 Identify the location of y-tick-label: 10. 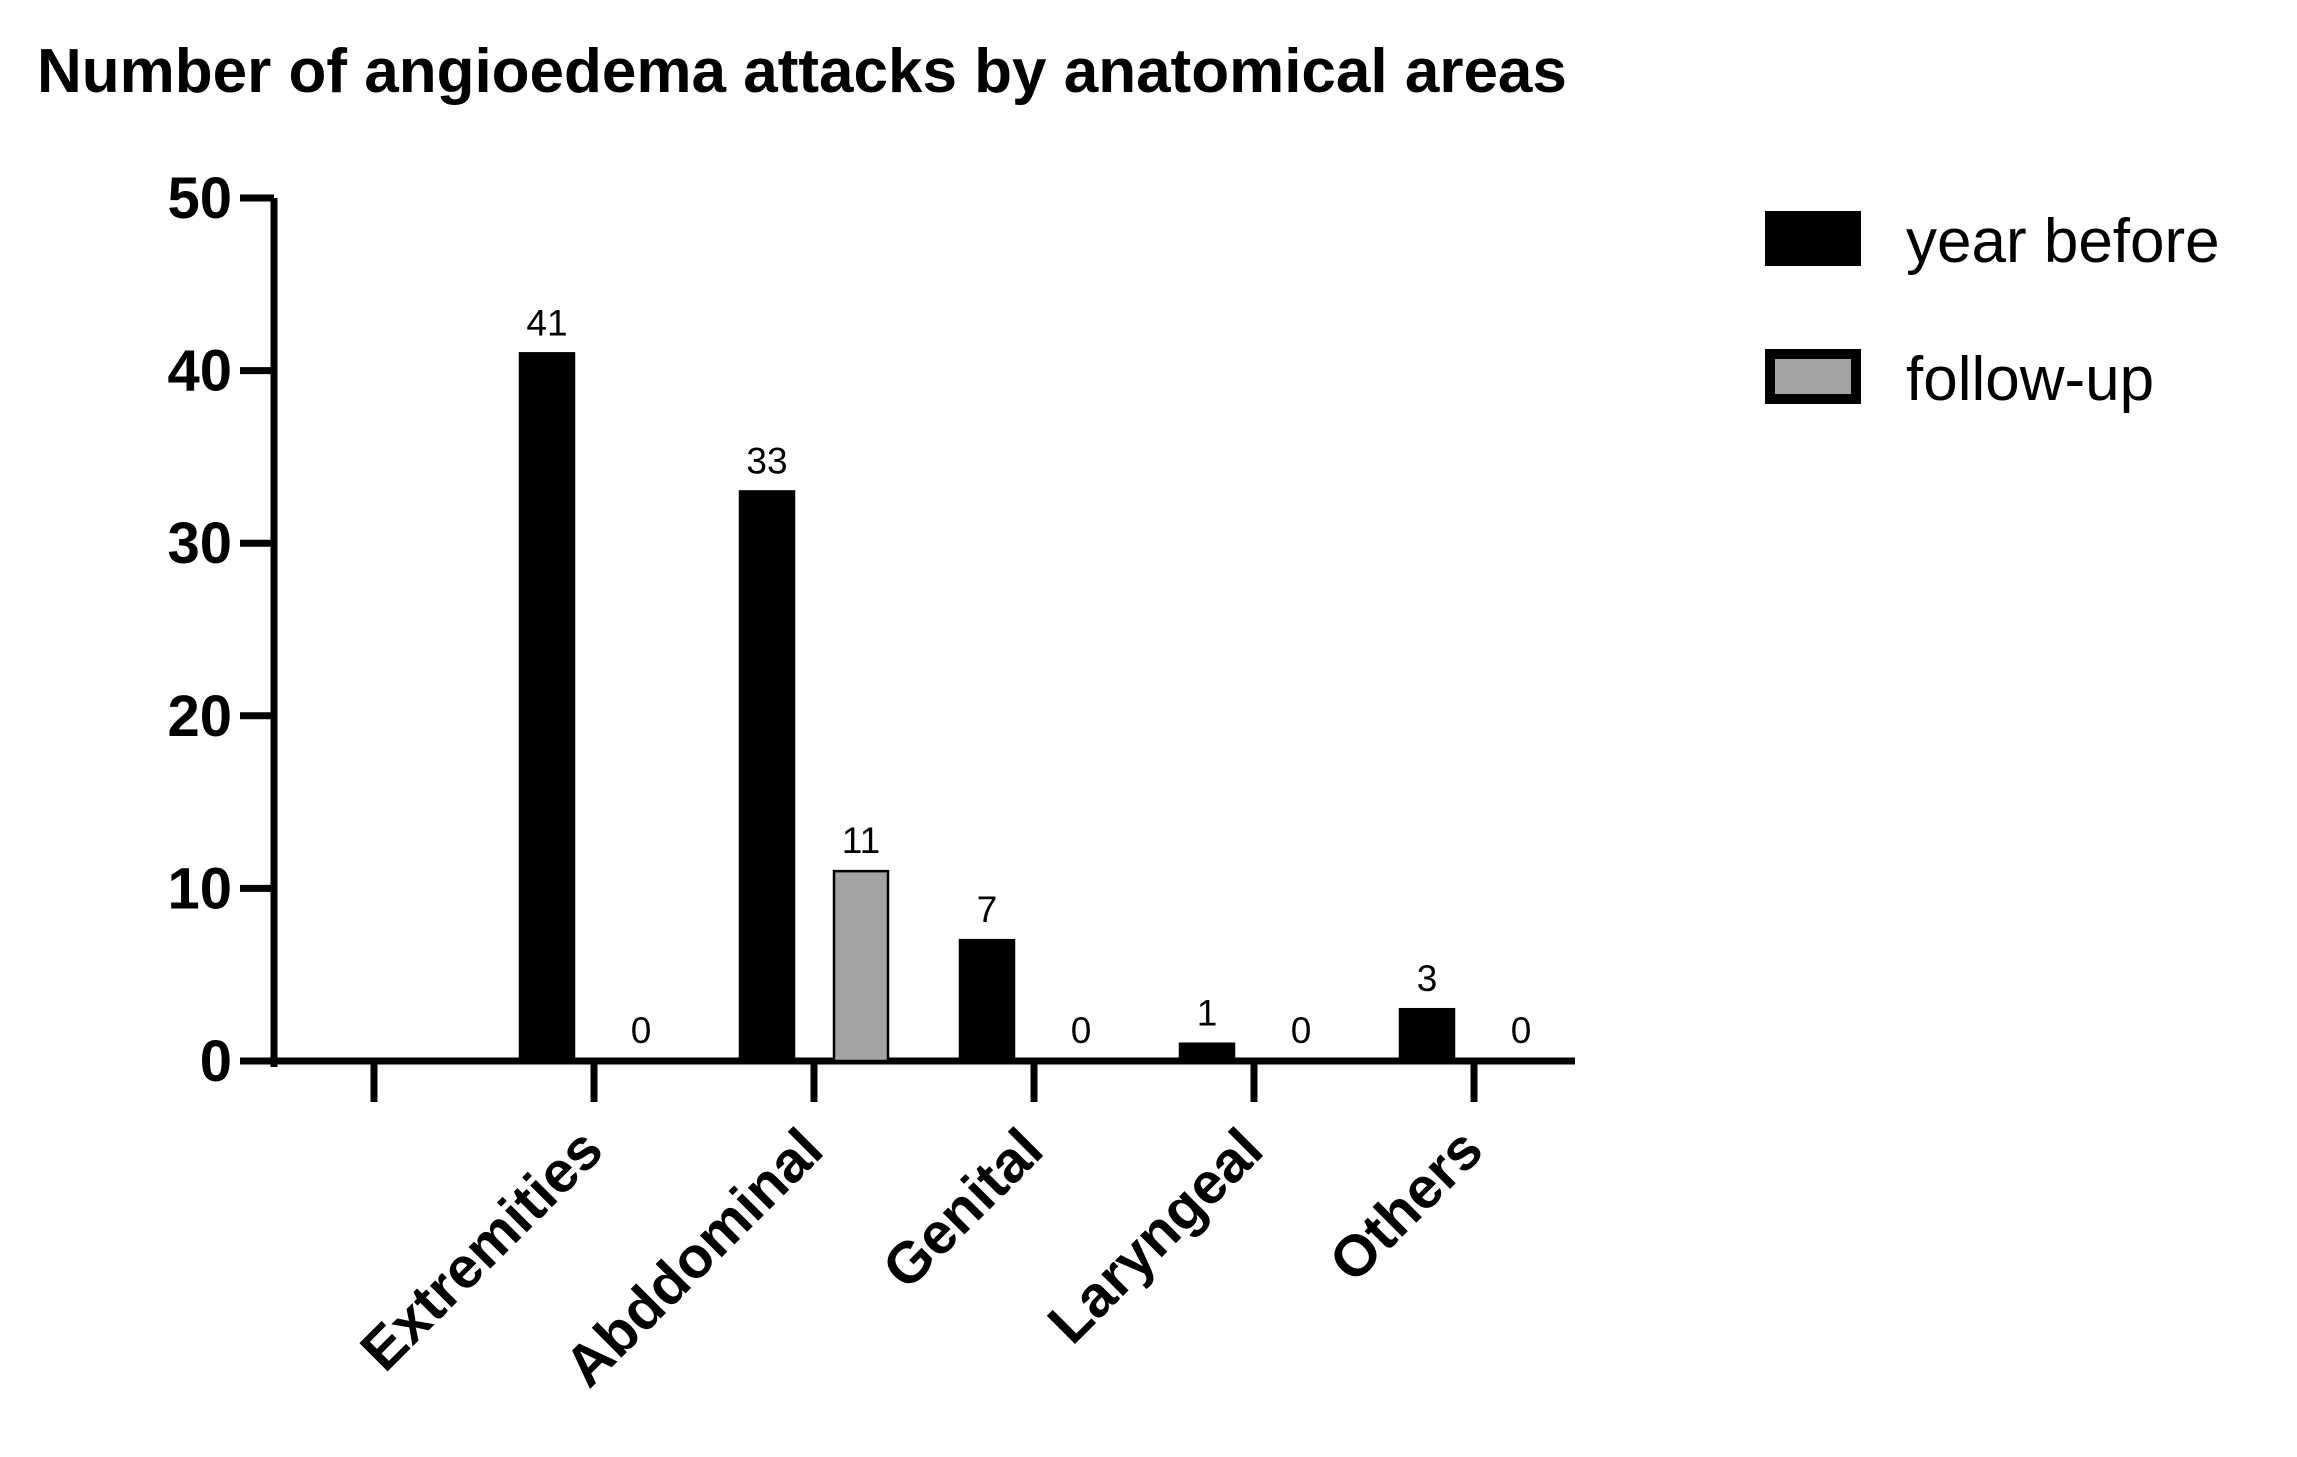
(199, 888).